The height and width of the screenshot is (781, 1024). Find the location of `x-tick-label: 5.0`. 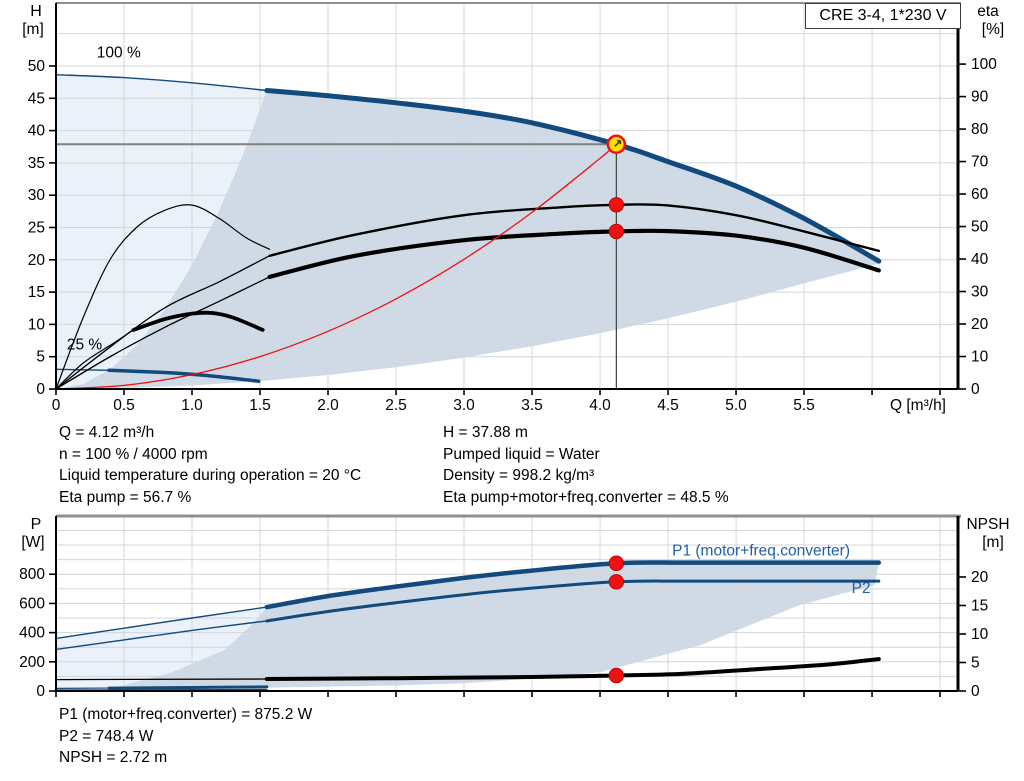

x-tick-label: 5.0 is located at coordinates (736, 405).